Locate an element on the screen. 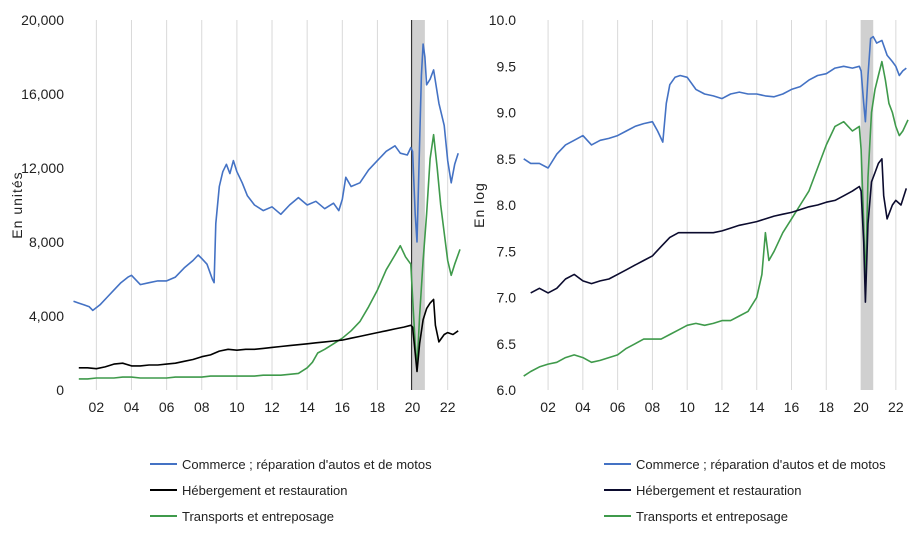 The image size is (923, 544). y-tick-label: 8,000 is located at coordinates (46, 242).